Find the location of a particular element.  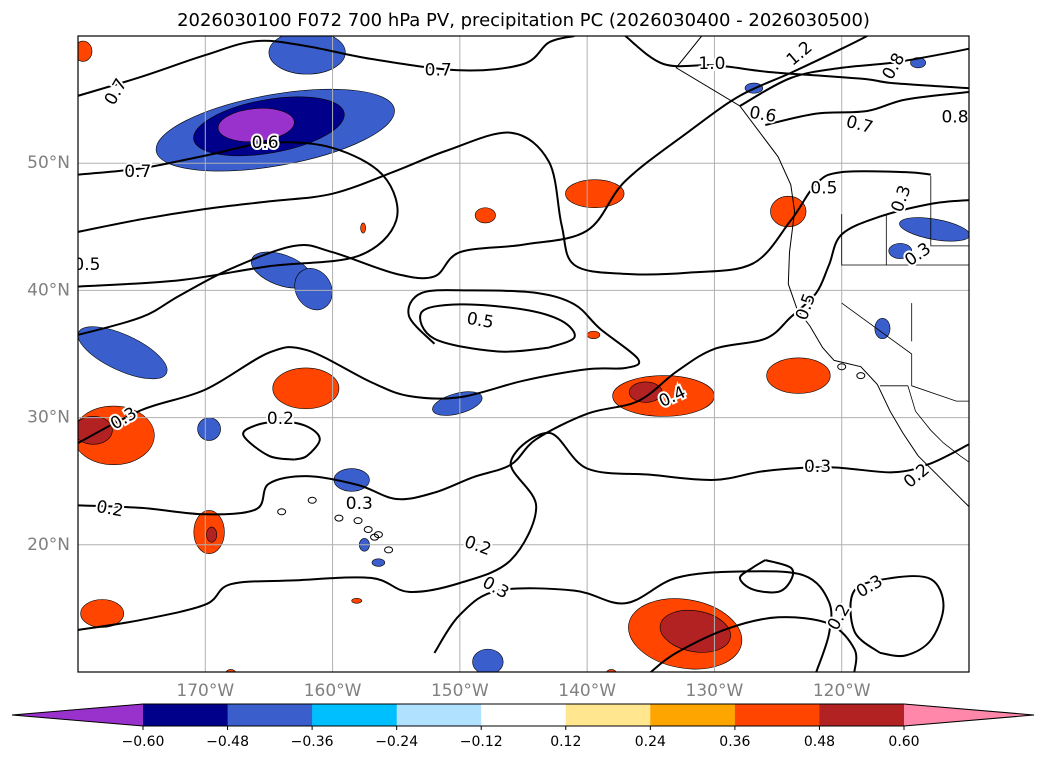

colorbar-tick-label: 0.12 is located at coordinates (565, 742).